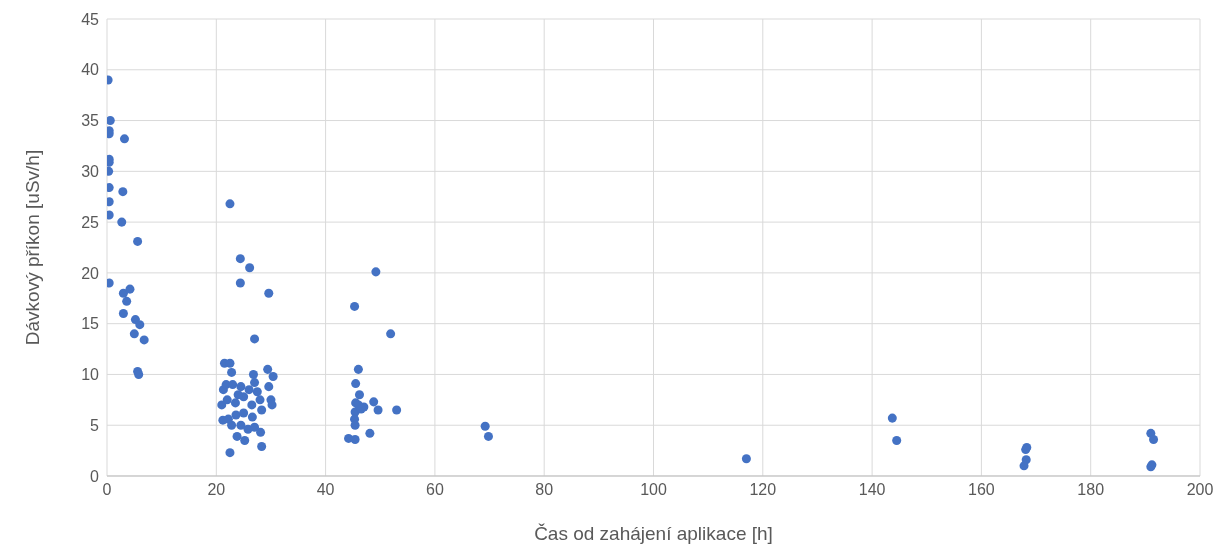 Image resolution: width=1222 pixels, height=556 pixels. Describe the element at coordinates (90, 324) in the screenshot. I see `y-tick-label: 15` at that location.